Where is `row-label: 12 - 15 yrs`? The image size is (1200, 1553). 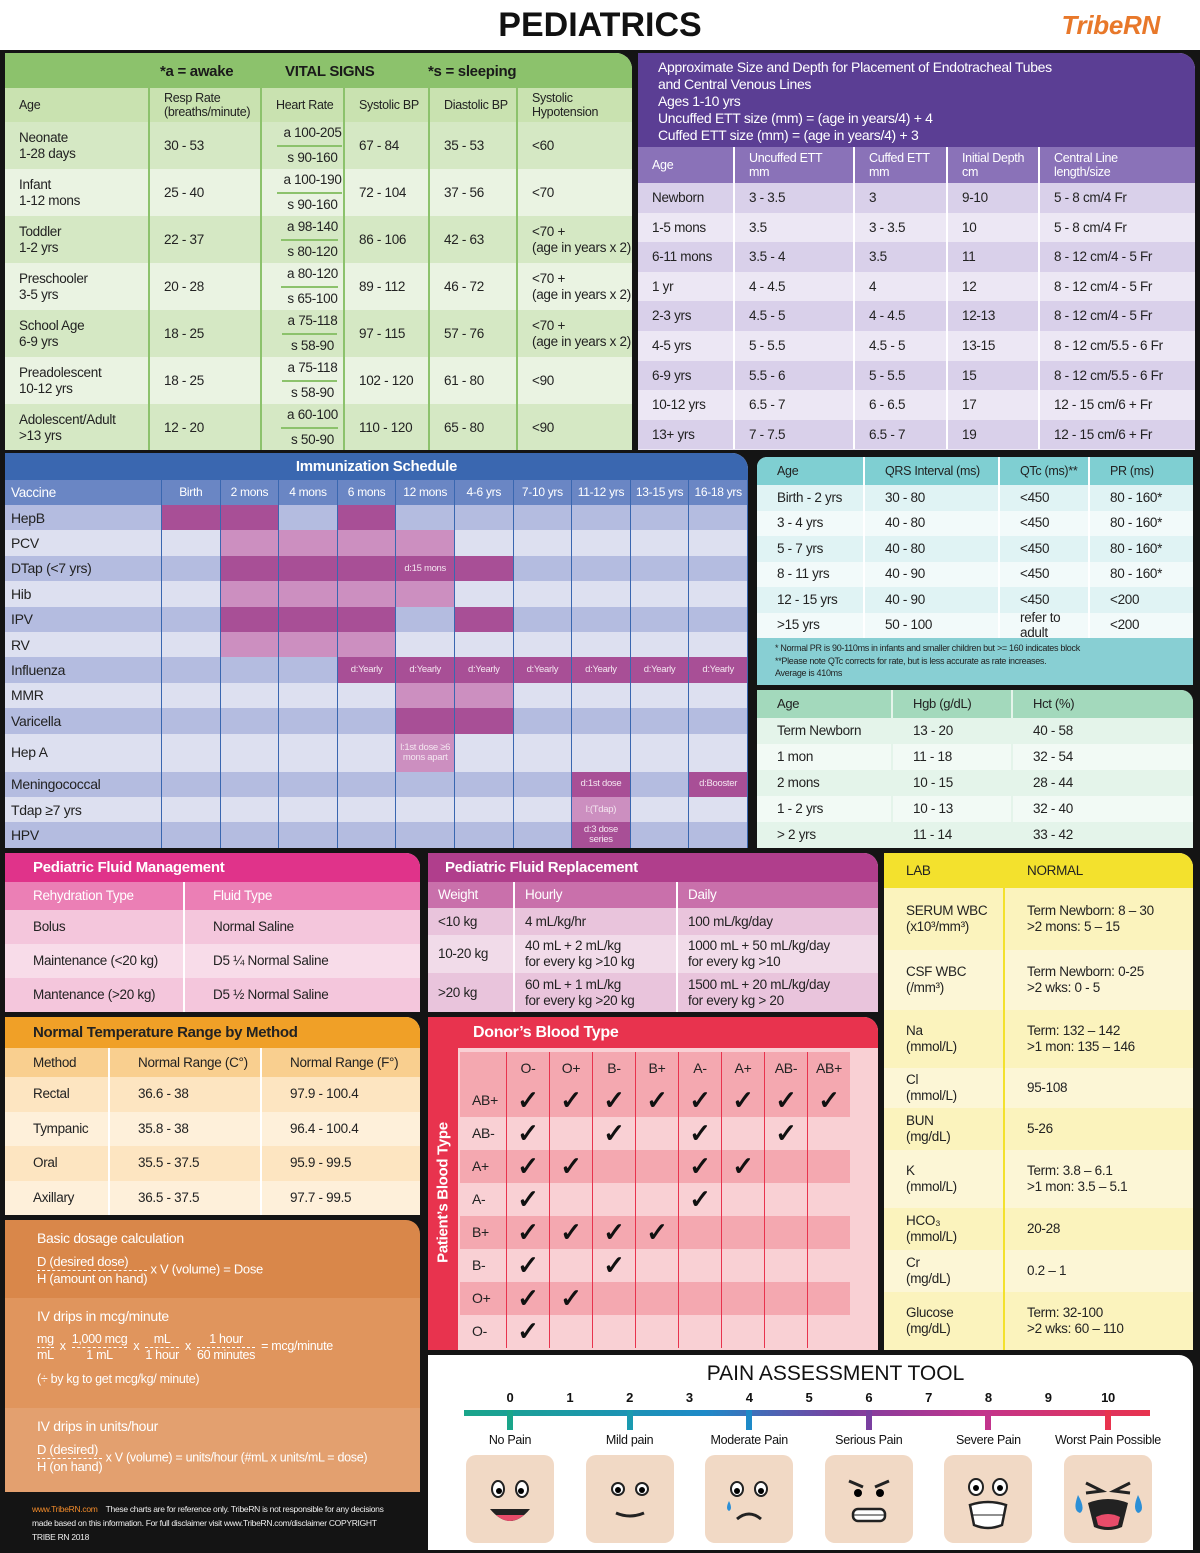 row-label: 12 - 15 yrs is located at coordinates (811, 600).